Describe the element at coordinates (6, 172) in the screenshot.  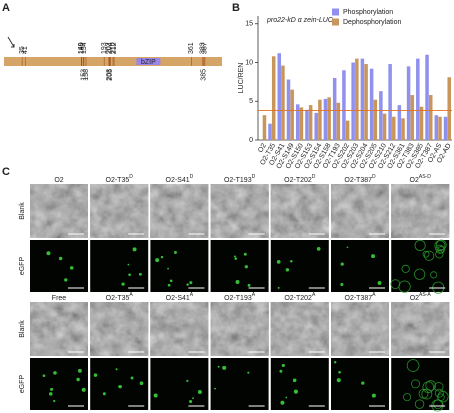
I see `panel-label: C` at that location.